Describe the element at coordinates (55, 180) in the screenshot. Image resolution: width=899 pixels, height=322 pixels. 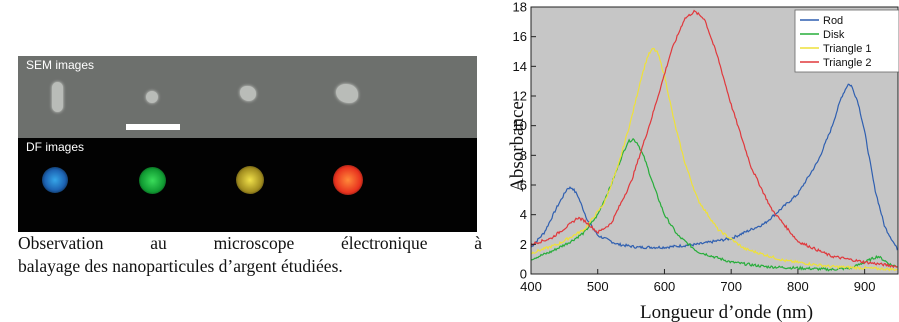
I see `df-blue-spot` at that location.